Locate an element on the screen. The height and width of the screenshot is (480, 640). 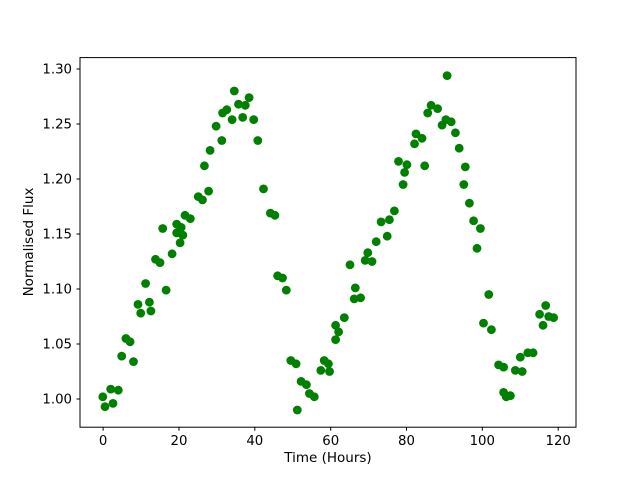
x-tick-label: 40 is located at coordinates (254, 441).